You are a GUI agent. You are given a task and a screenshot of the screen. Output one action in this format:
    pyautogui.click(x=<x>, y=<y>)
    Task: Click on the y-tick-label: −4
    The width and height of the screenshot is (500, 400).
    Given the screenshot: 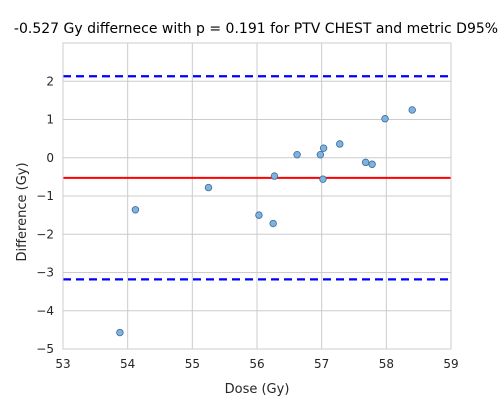 What is the action you would take?
    pyautogui.click(x=45, y=311)
    